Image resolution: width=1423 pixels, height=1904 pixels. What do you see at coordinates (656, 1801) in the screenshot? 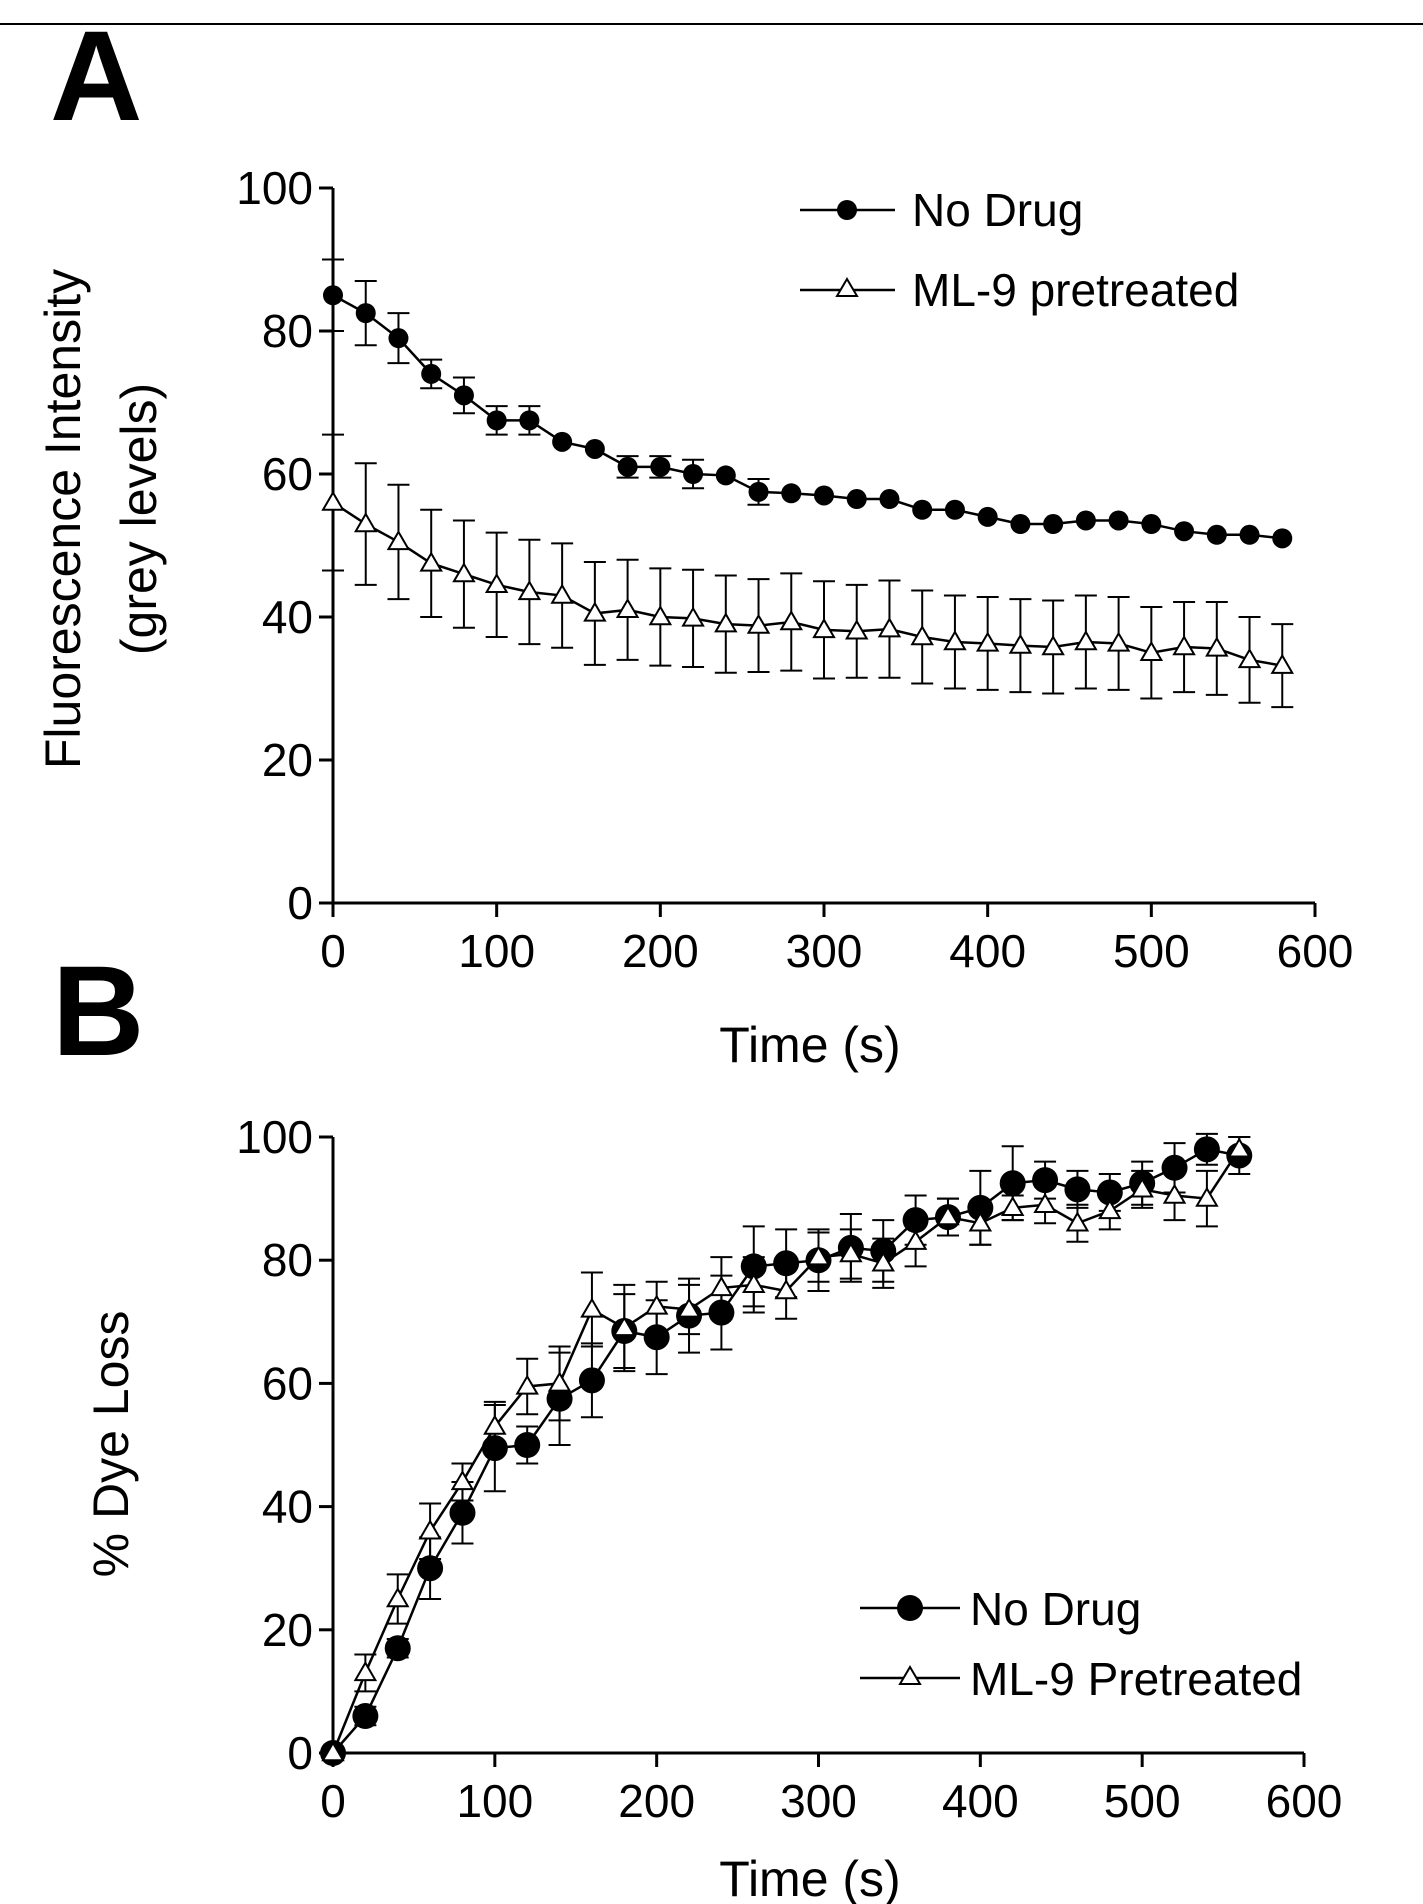
I see `panel-b-xtick-label: 200` at bounding box center [656, 1801].